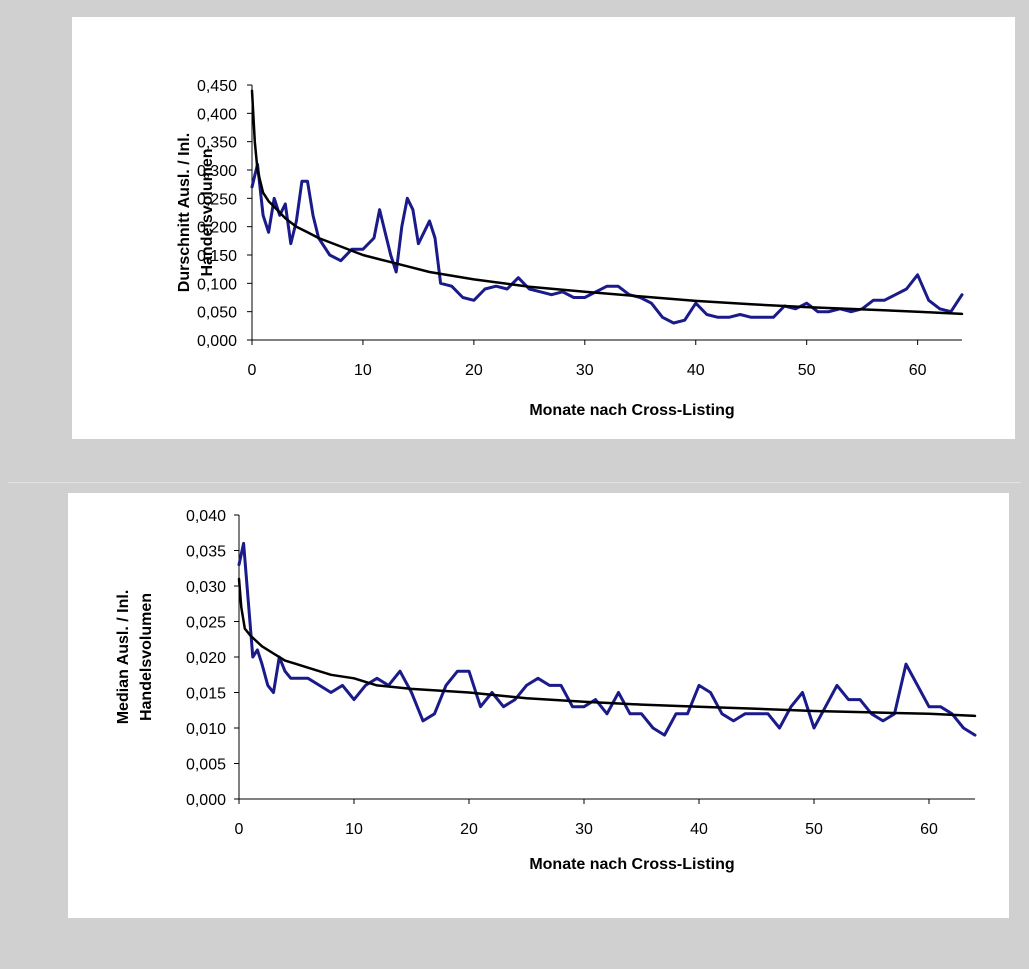 The width and height of the screenshot is (1029, 969). Describe the element at coordinates (217, 86) in the screenshot. I see `y-tick-label: 0,450` at that location.